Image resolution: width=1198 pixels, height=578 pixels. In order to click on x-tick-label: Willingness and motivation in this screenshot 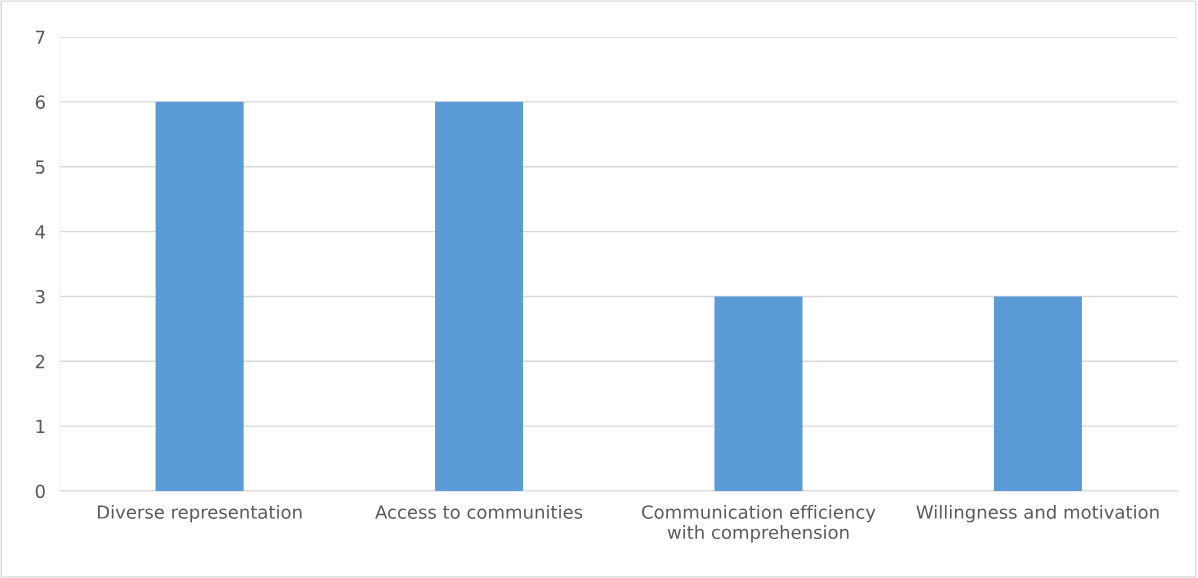, I will do `click(1037, 513)`.